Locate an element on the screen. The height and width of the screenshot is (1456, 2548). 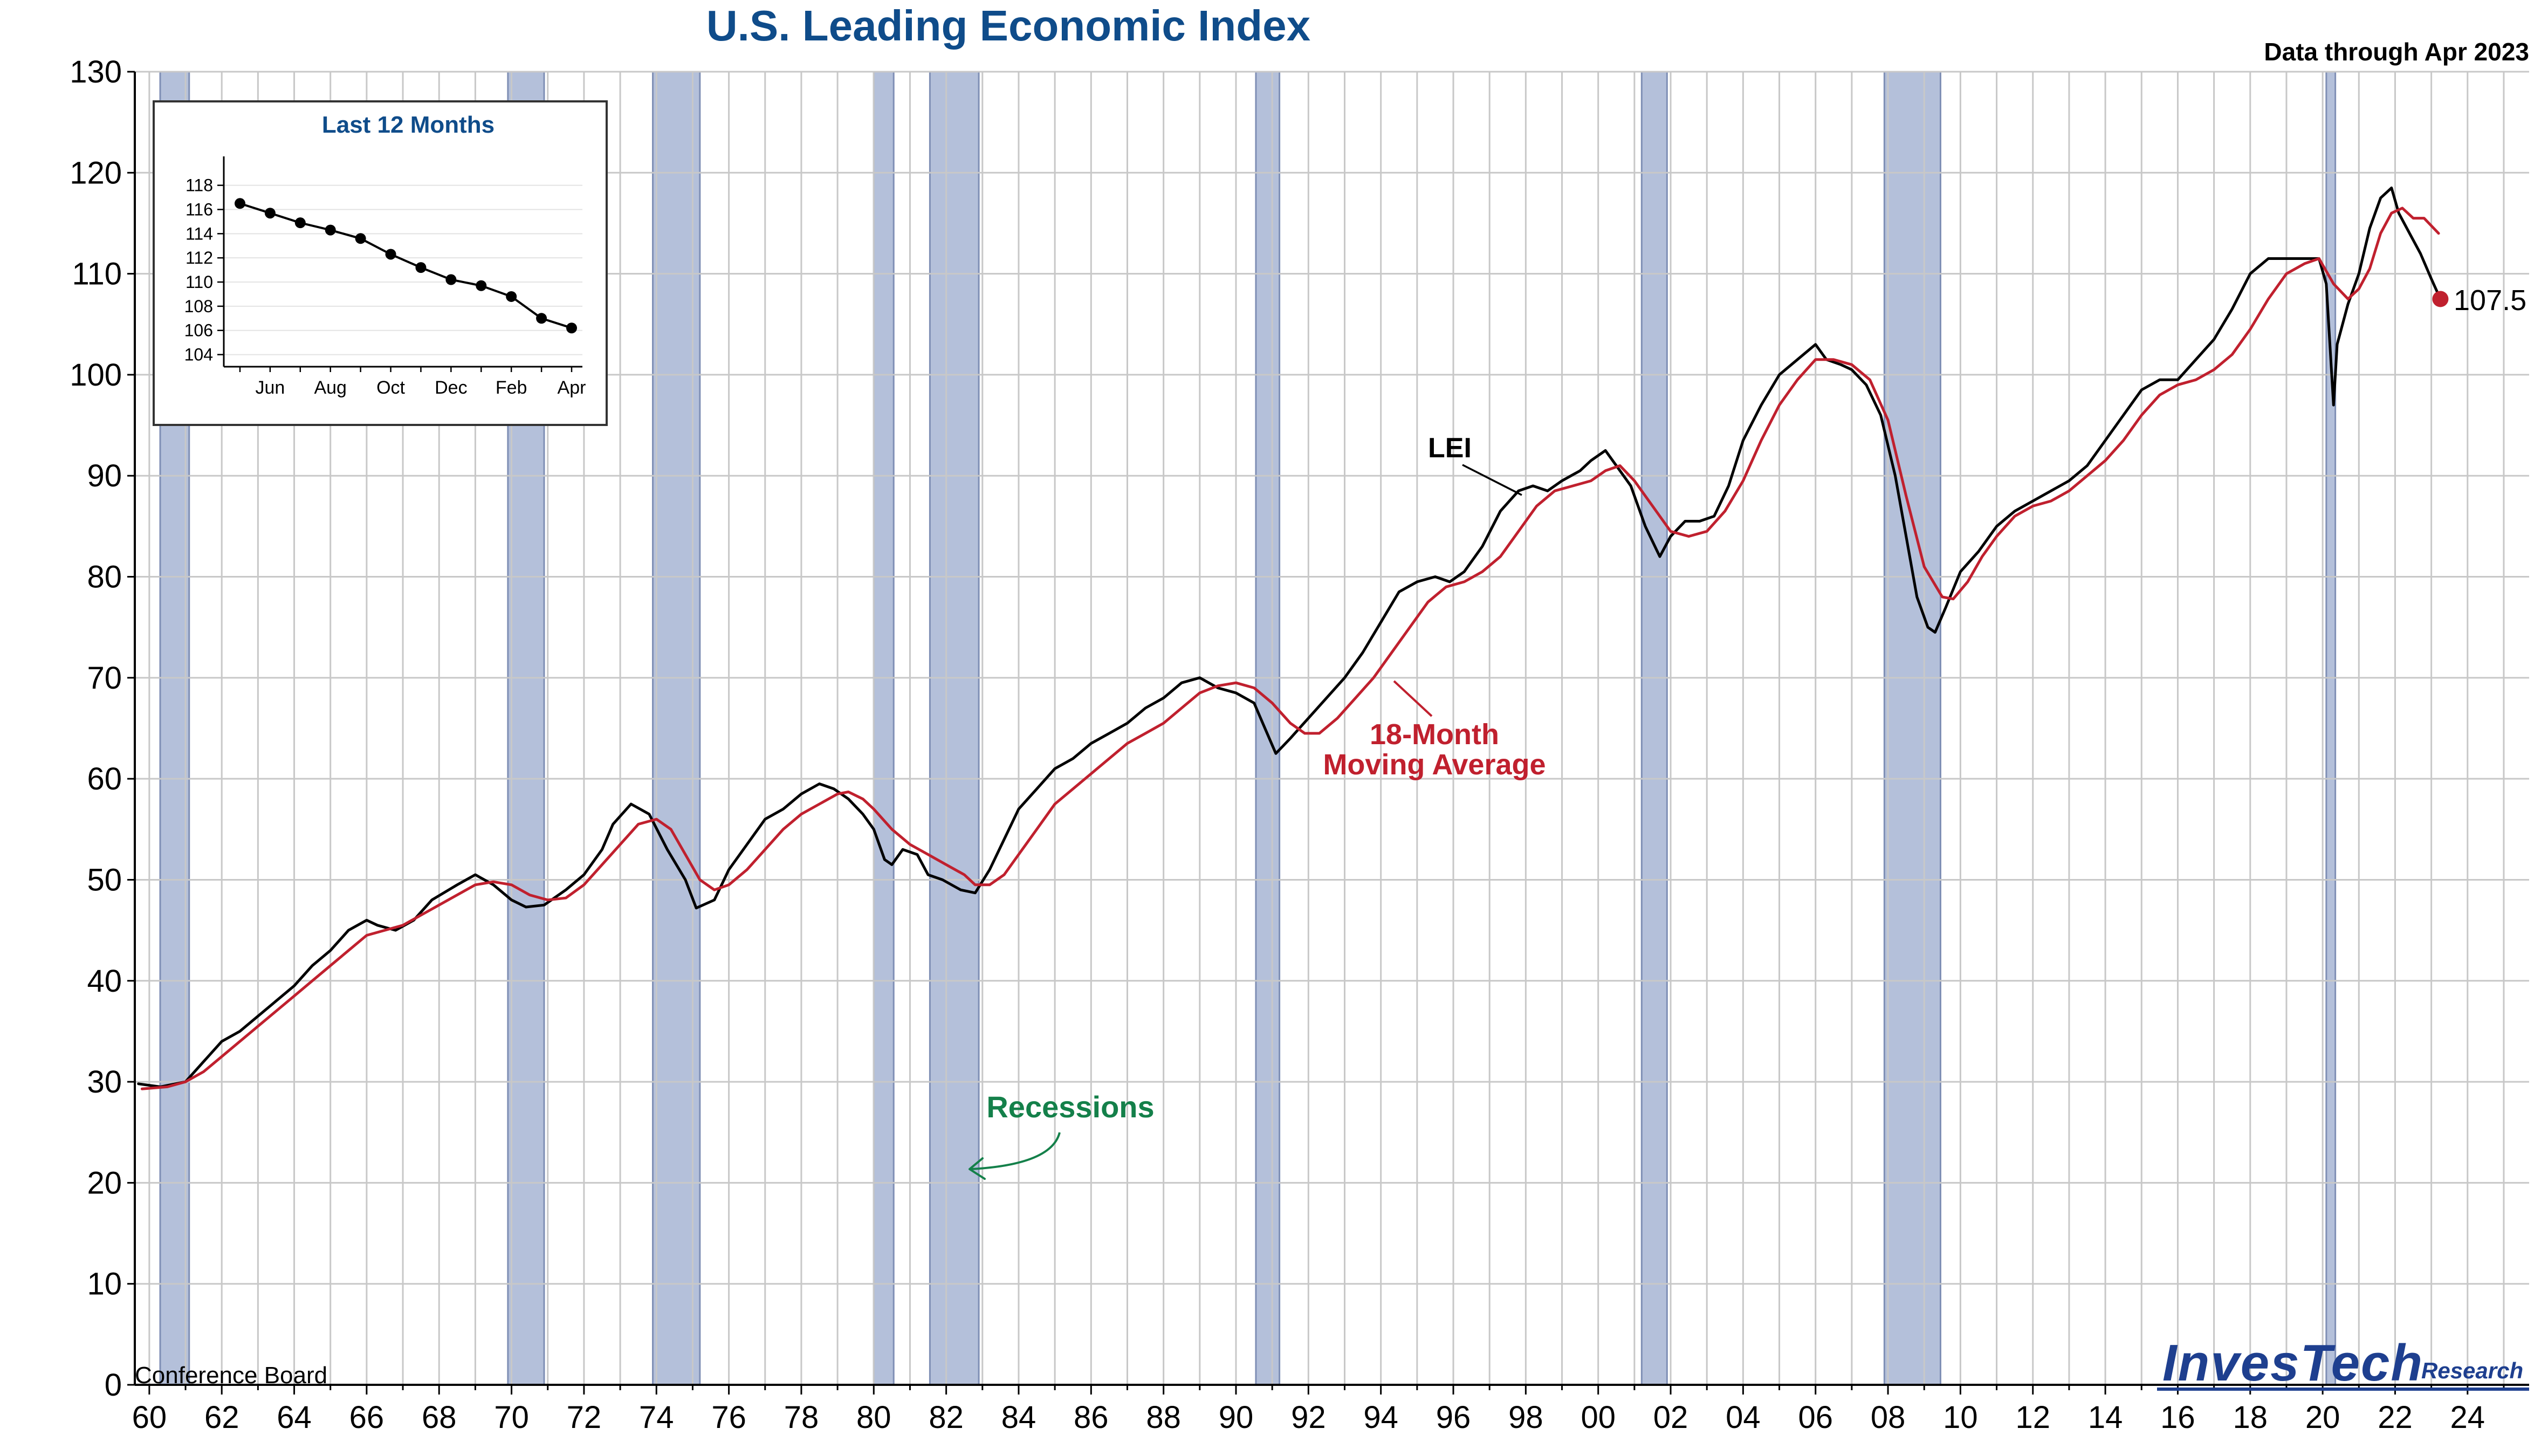
inset-frame is located at coordinates (380, 263).